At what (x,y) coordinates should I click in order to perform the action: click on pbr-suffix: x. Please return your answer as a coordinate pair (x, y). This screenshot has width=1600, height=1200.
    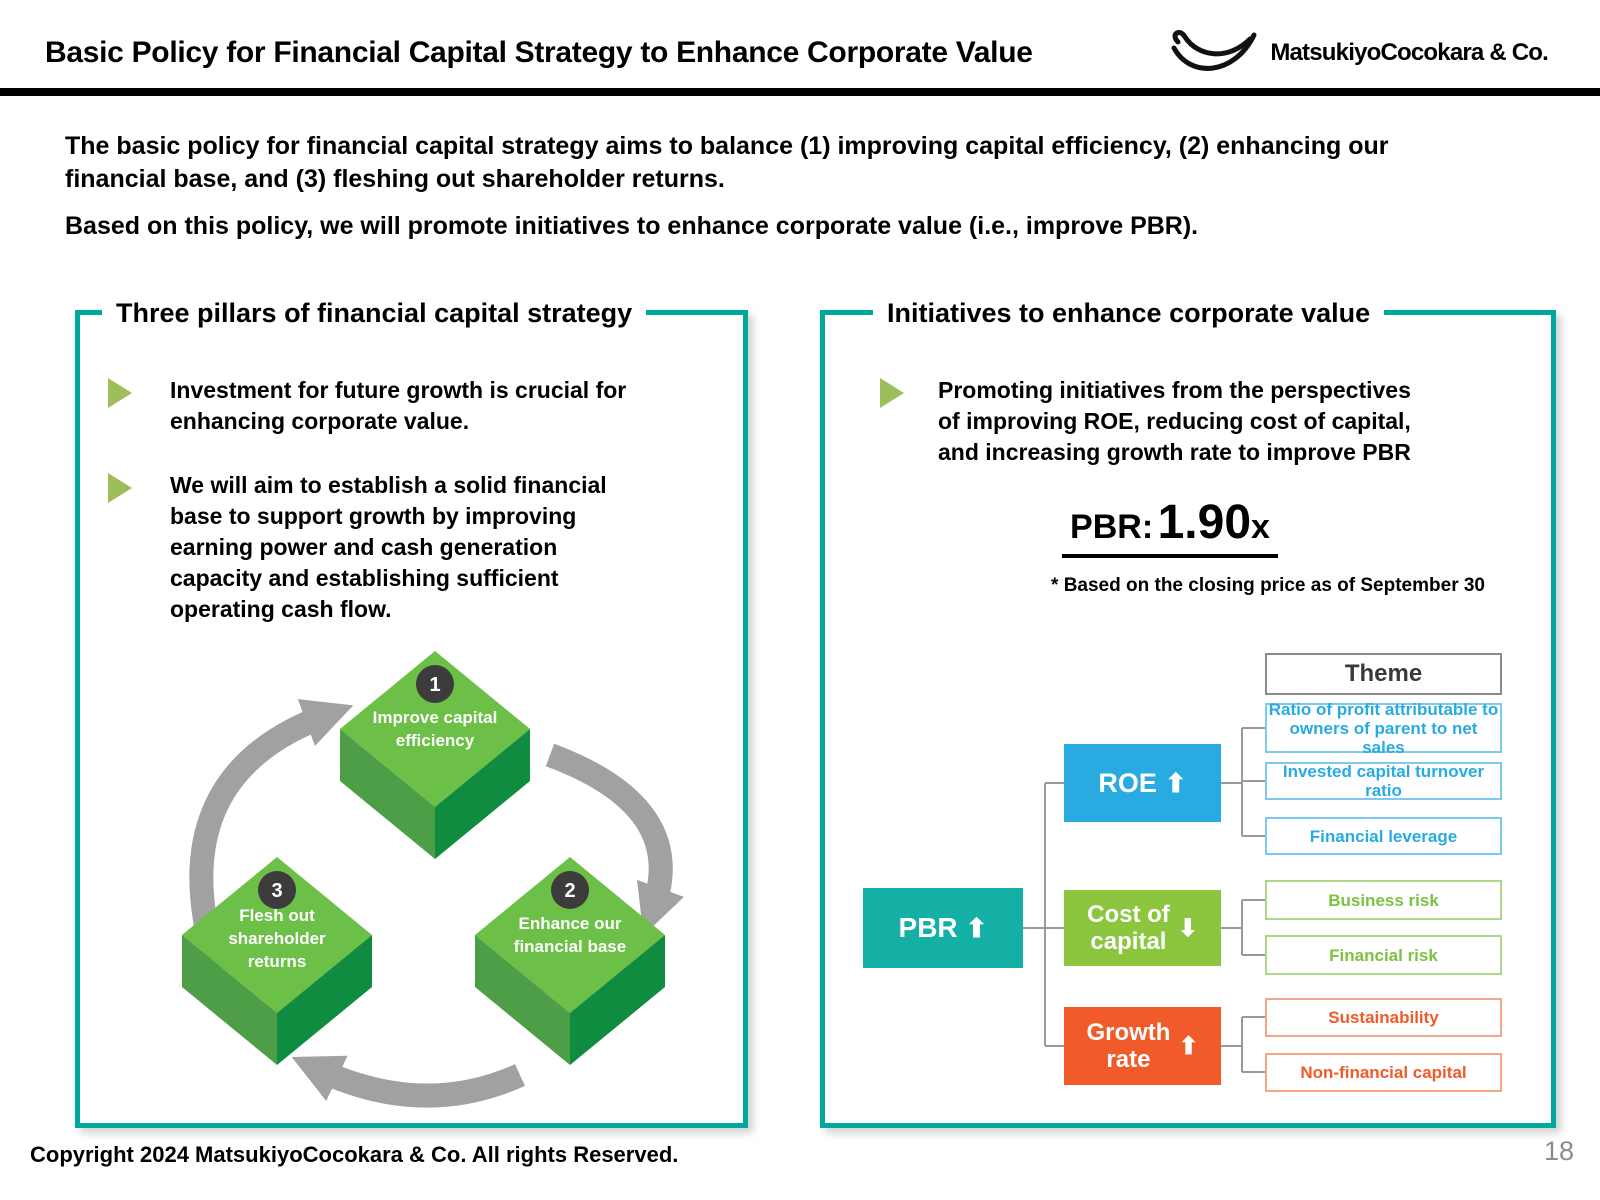
    Looking at the image, I should click on (1260, 527).